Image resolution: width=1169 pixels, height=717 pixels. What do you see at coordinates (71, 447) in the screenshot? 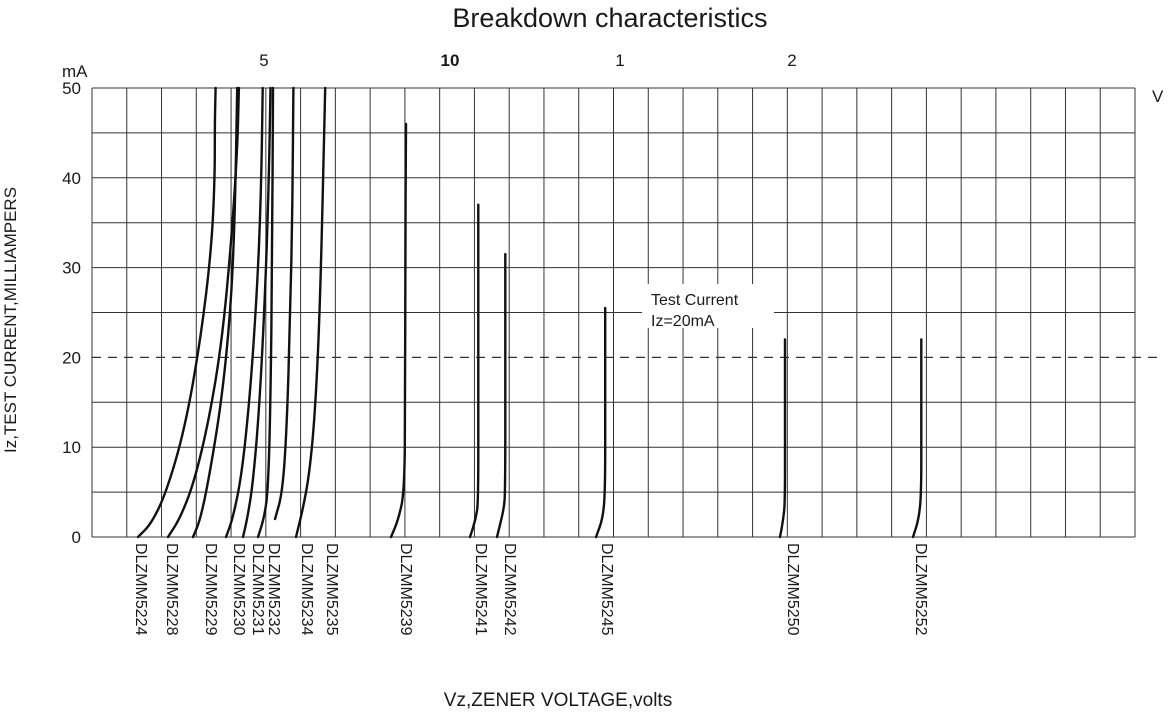
I see `y-tick-label: 10` at bounding box center [71, 447].